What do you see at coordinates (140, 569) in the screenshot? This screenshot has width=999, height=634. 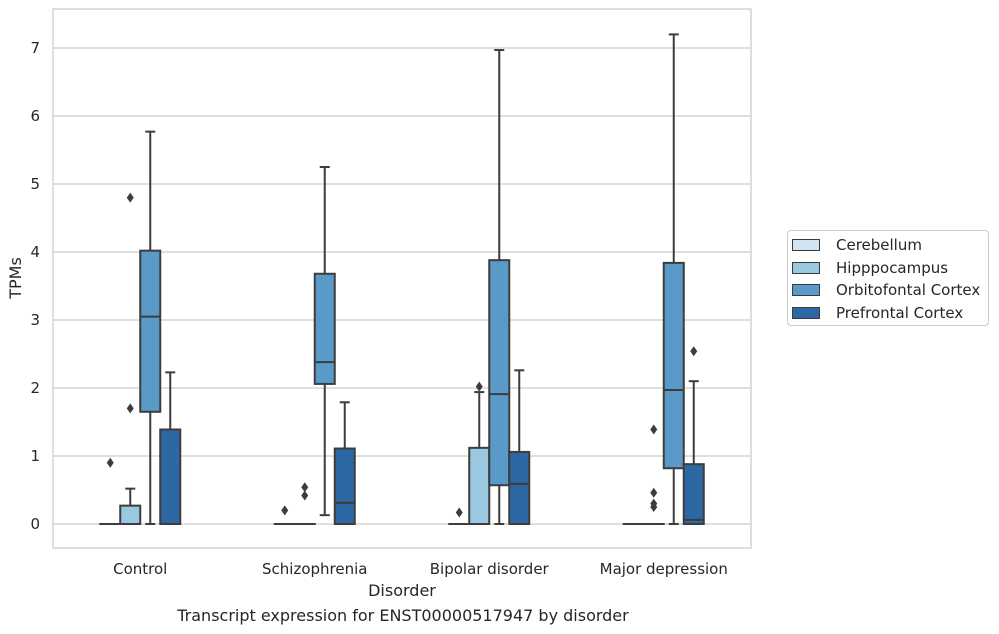 I see `x-tick-label: Control` at bounding box center [140, 569].